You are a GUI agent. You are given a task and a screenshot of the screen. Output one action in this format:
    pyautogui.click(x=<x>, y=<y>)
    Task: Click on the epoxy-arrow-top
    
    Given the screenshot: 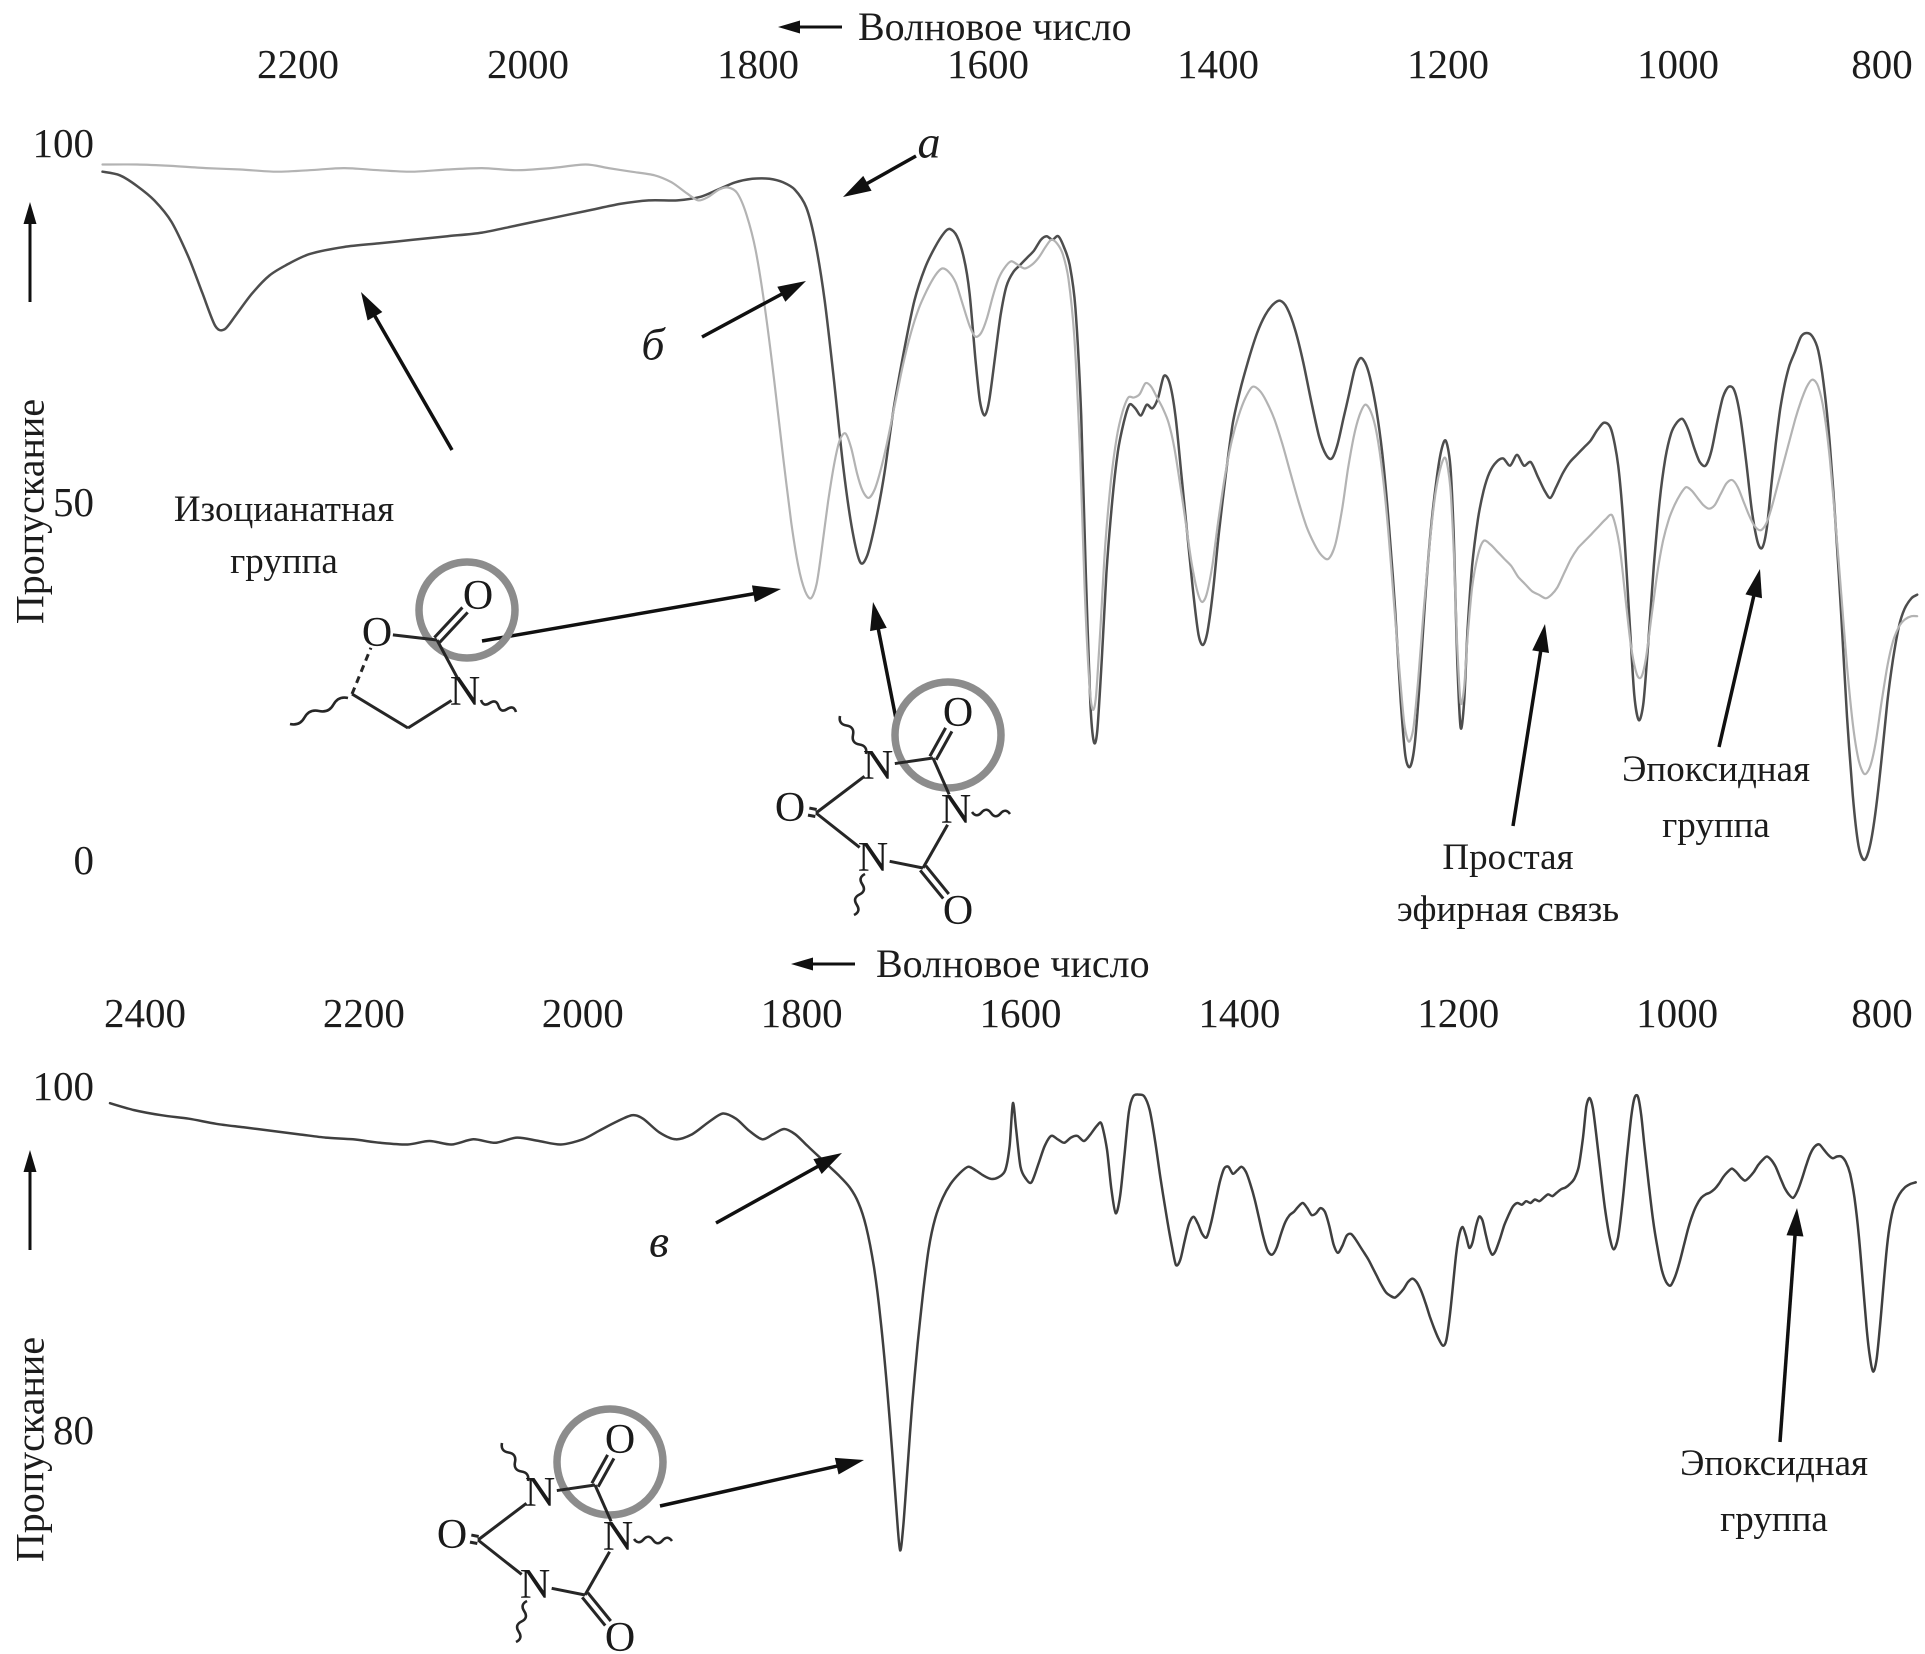 What is the action you would take?
    pyautogui.click(x=1739, y=658)
    